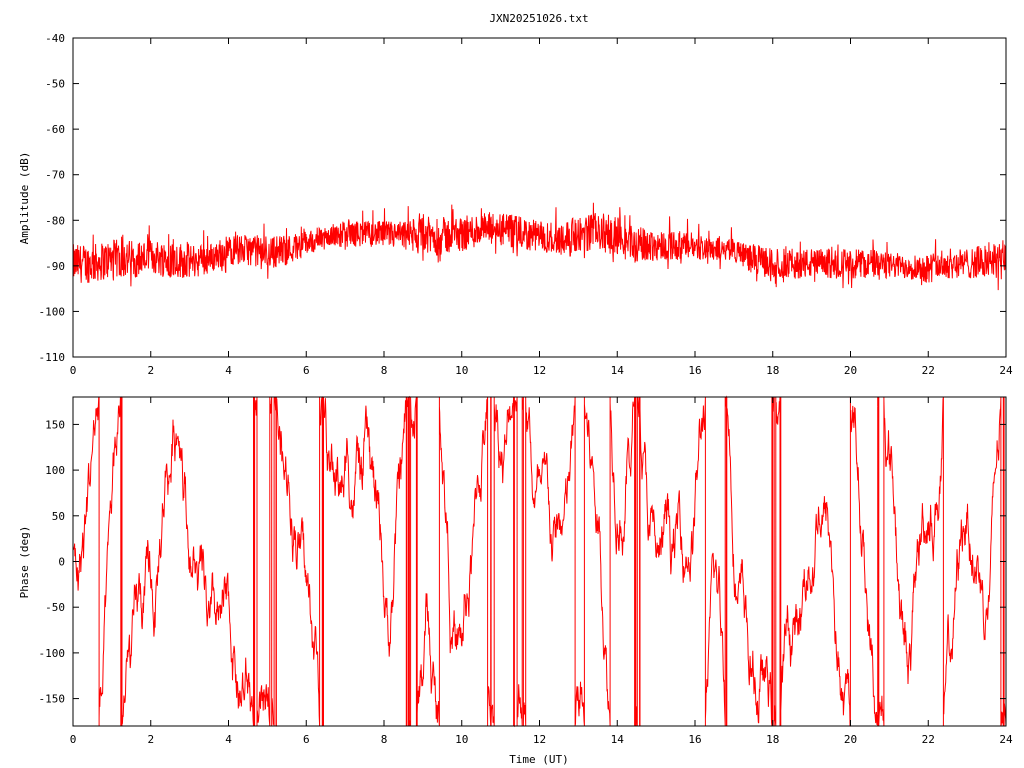 The image size is (1024, 768). Describe the element at coordinates (928, 370) in the screenshot. I see `amplitude-x-tick-label: 22` at that location.